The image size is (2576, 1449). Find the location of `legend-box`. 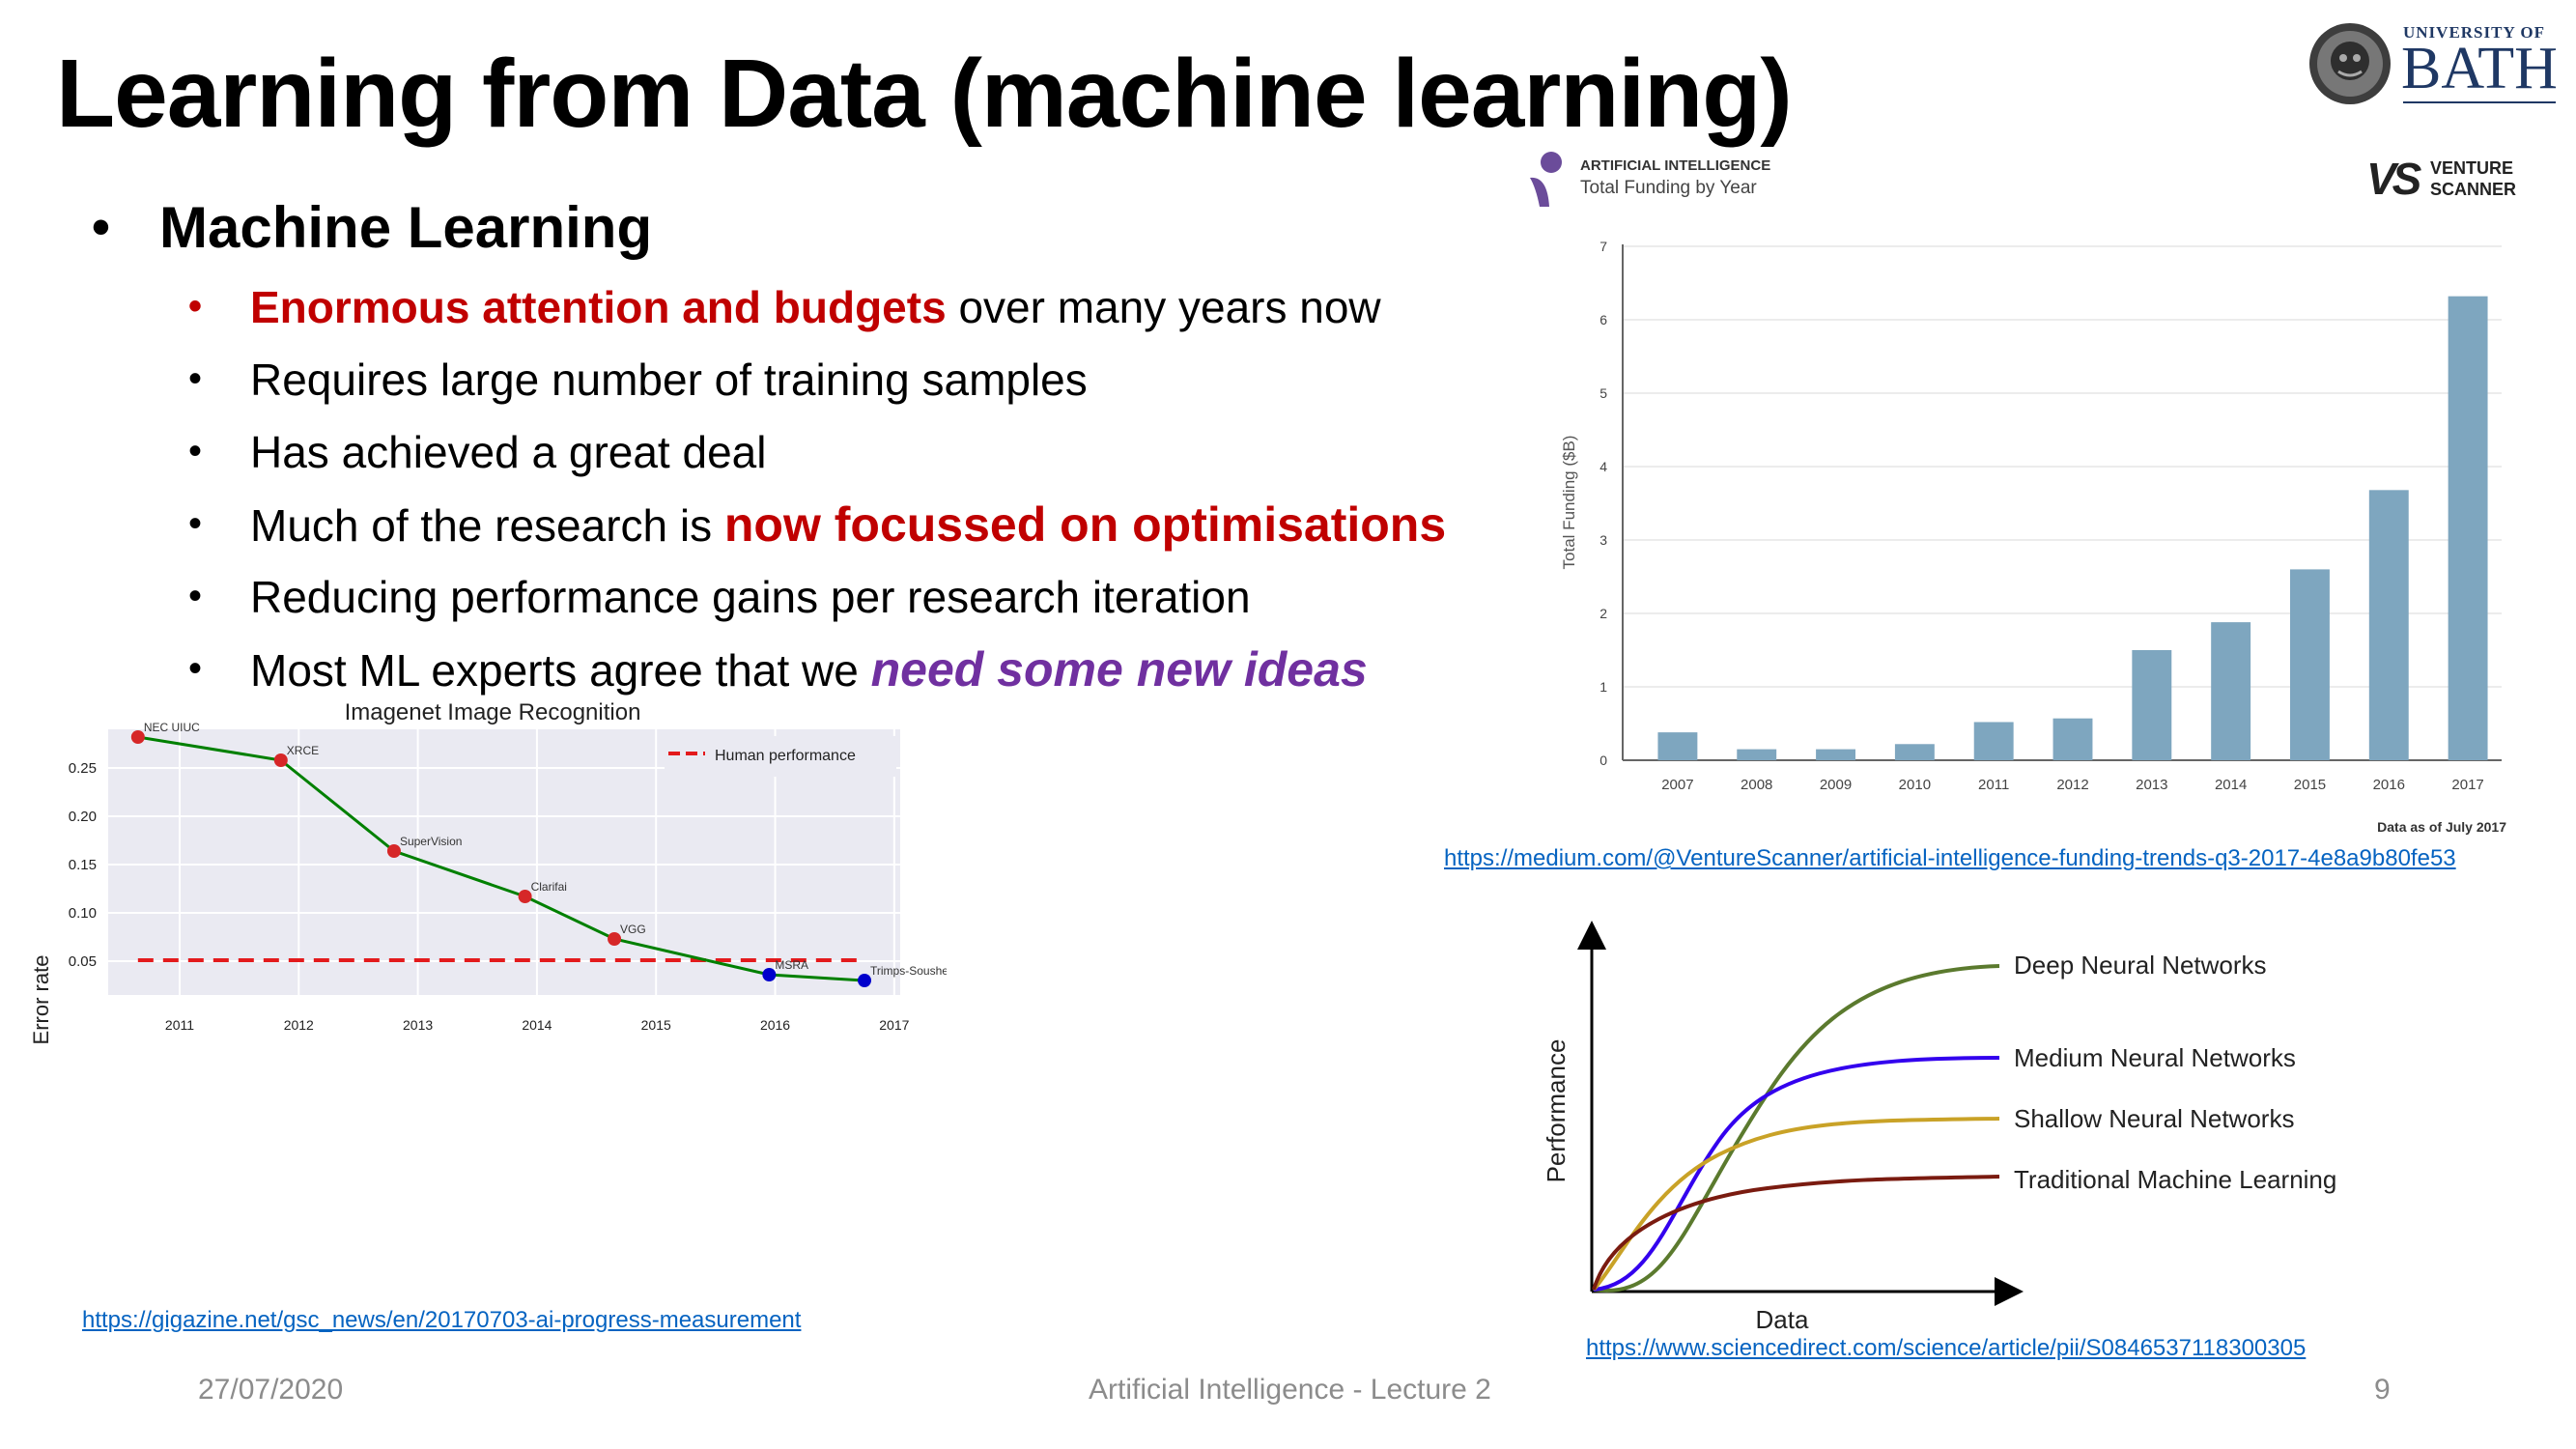

legend-box is located at coordinates (780, 756).